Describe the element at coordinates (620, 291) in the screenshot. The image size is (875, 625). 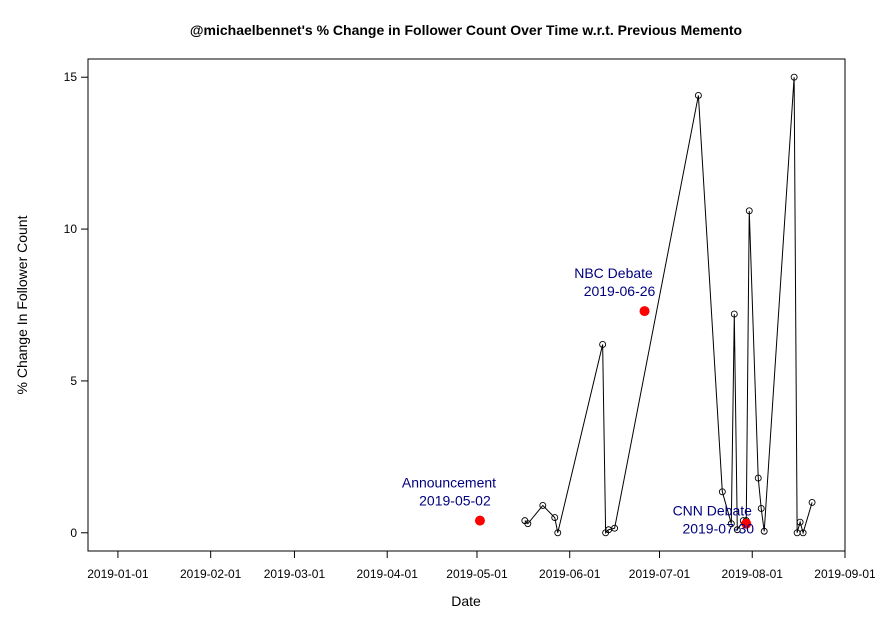
I see `event-date: 2019-06-26` at that location.